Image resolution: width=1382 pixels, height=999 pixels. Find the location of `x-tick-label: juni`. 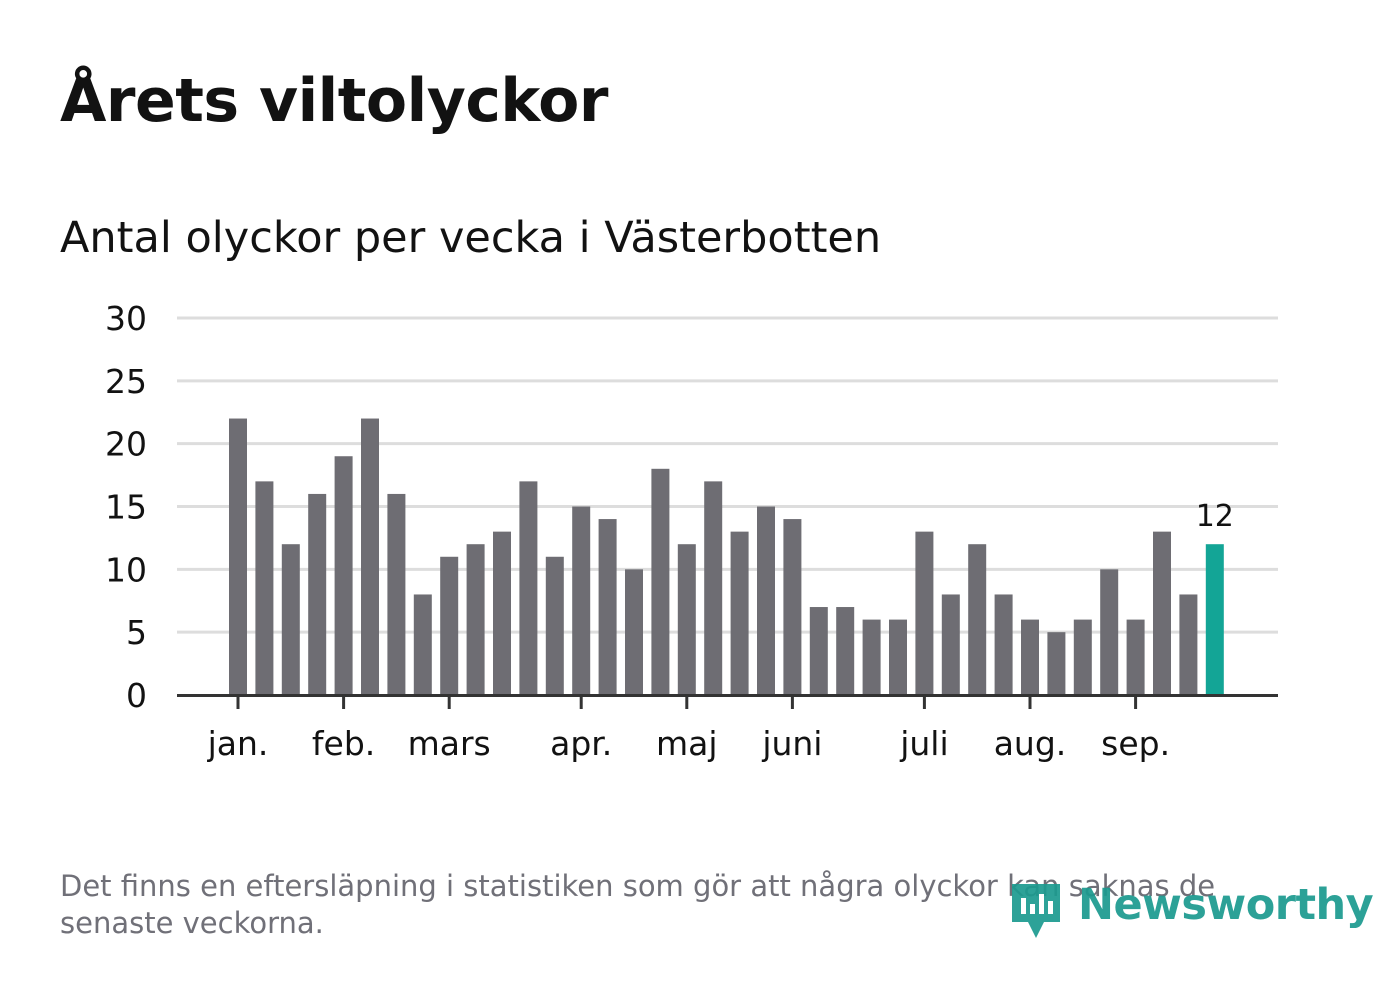

x-tick-label: juni is located at coordinates (791, 743).